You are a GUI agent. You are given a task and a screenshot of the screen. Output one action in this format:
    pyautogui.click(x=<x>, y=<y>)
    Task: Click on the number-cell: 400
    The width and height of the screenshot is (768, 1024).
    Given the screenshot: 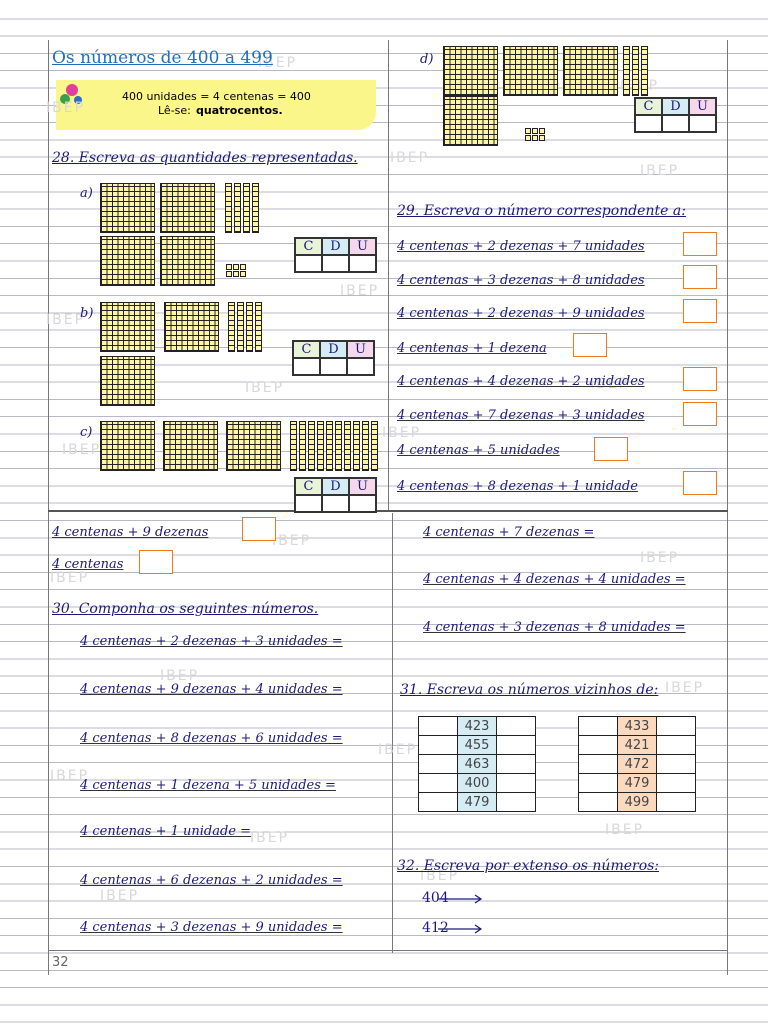 What is the action you would take?
    pyautogui.click(x=477, y=783)
    